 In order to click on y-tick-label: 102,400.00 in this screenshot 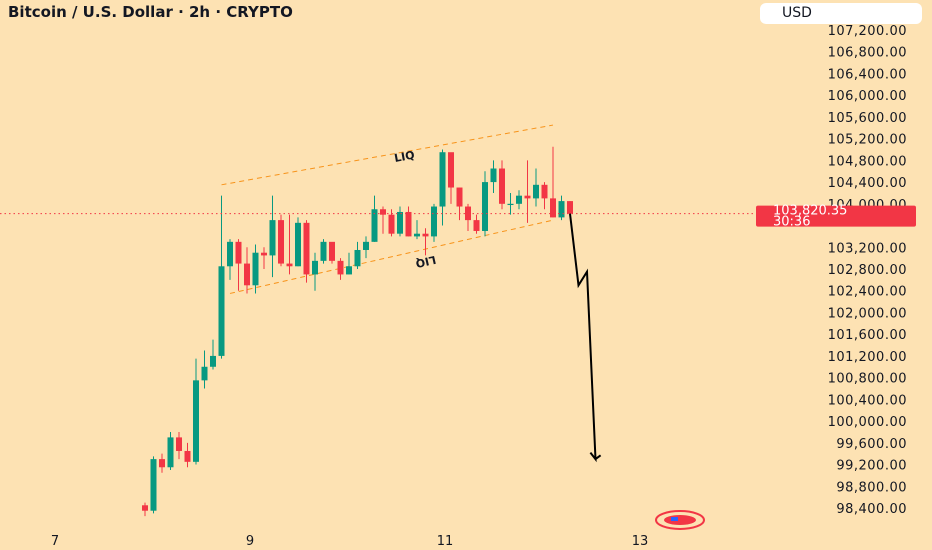, I will do `click(867, 292)`.